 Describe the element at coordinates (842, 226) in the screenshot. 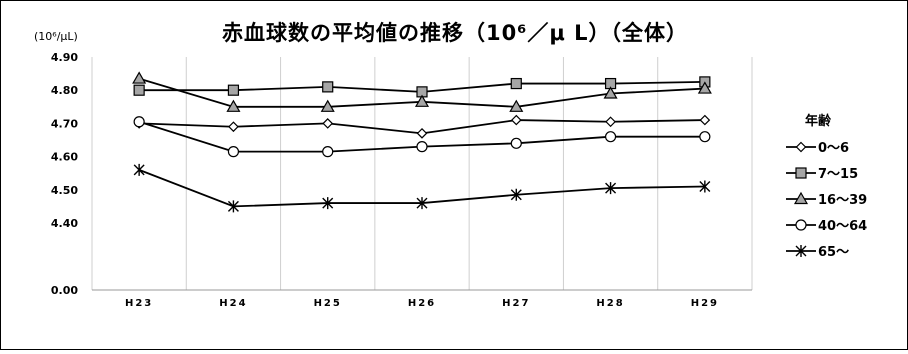

I see `legend-label: 40〜64` at that location.